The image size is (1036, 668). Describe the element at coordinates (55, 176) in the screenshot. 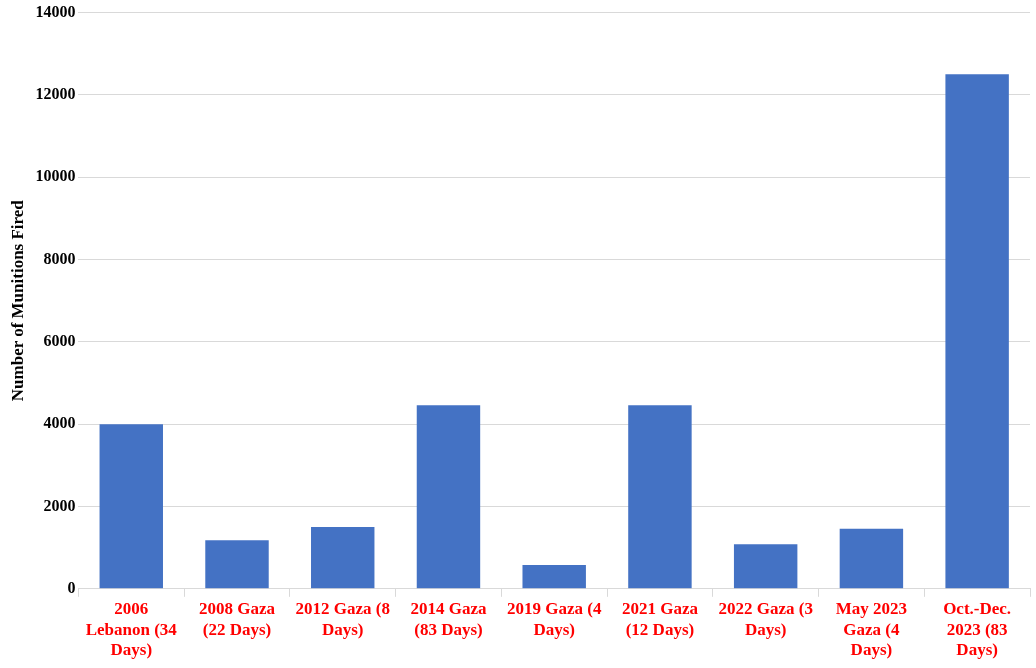

I see `y-tick-label: 10000` at that location.